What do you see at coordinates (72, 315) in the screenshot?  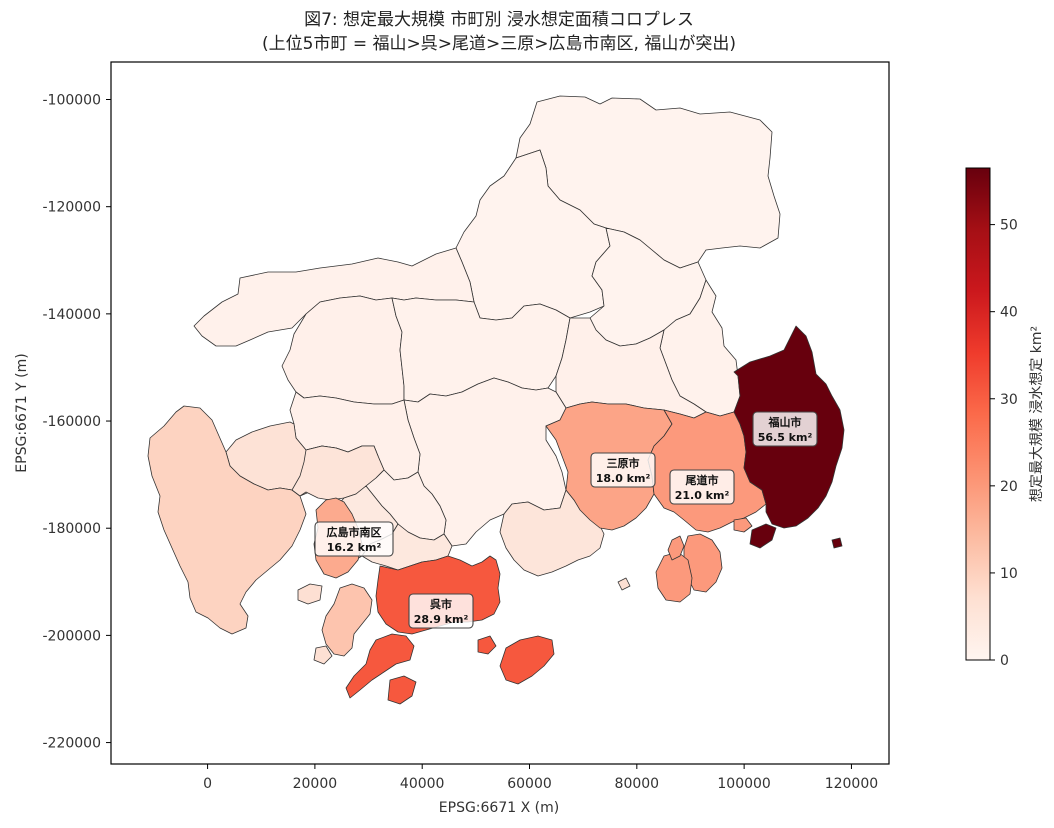 I see `y-tick-label: -140000` at bounding box center [72, 315].